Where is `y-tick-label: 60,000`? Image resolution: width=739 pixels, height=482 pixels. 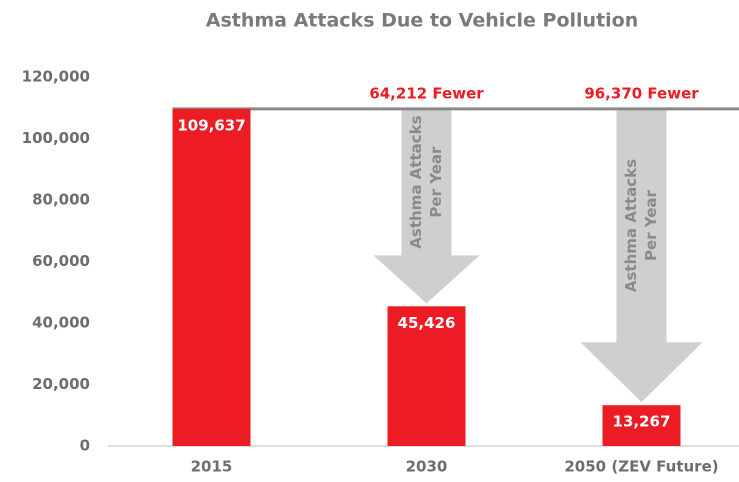
y-tick-label: 60,000 is located at coordinates (61, 261).